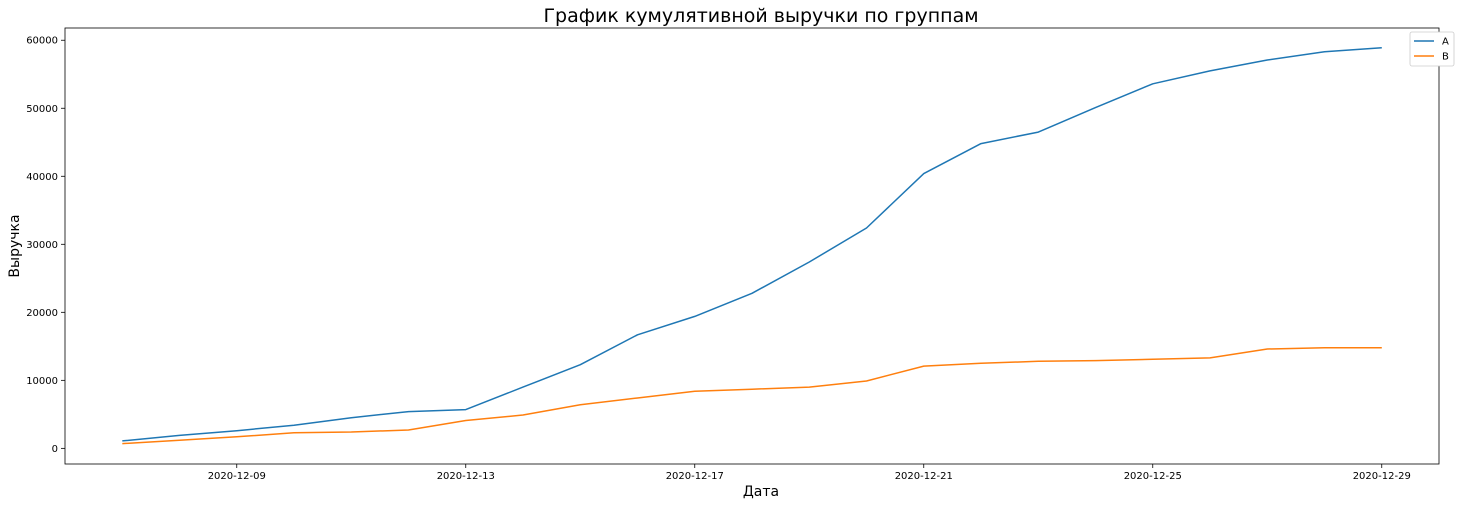  Describe the element at coordinates (42, 245) in the screenshot. I see `y-tick-label: 30000` at that location.